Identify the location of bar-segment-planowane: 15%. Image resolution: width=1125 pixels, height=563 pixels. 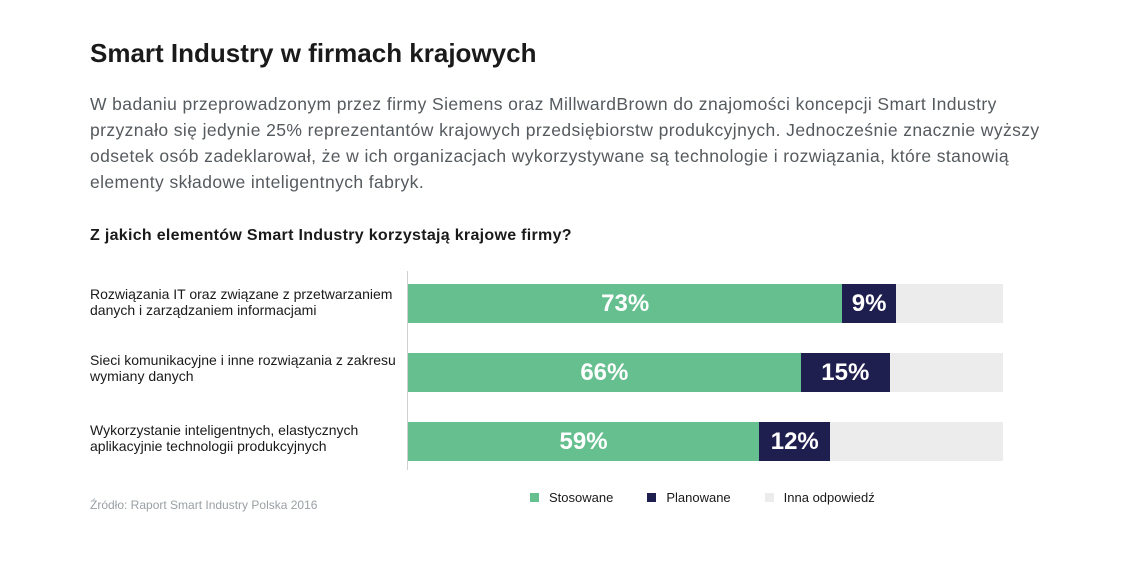
(845, 372).